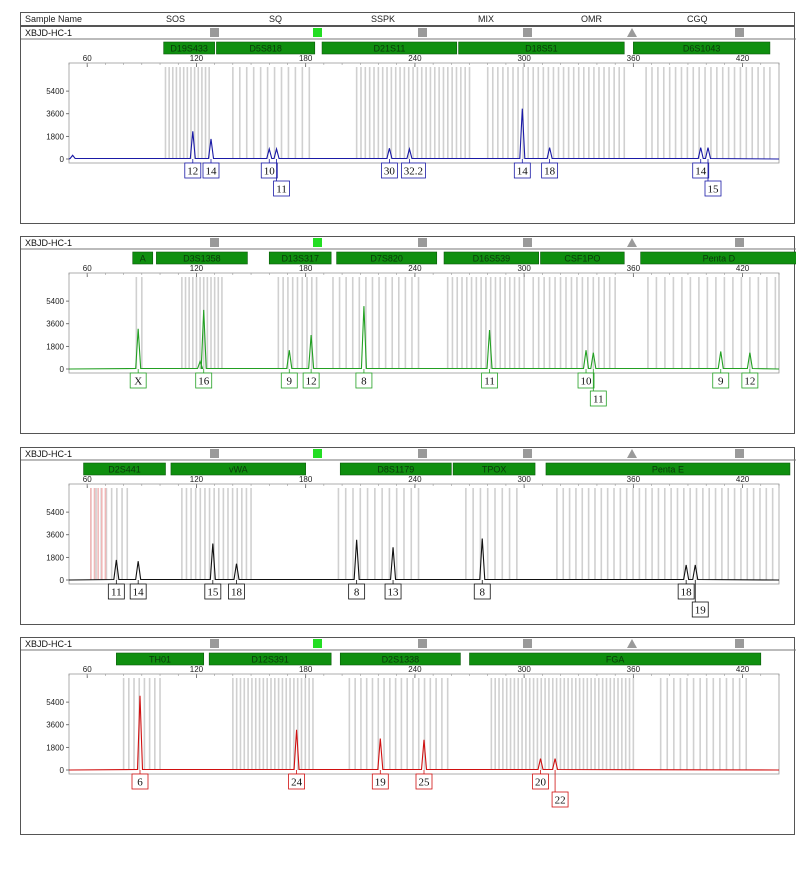 The image size is (800, 894). Describe the element at coordinates (138, 382) in the screenshot. I see `allele-call-label: X` at that location.